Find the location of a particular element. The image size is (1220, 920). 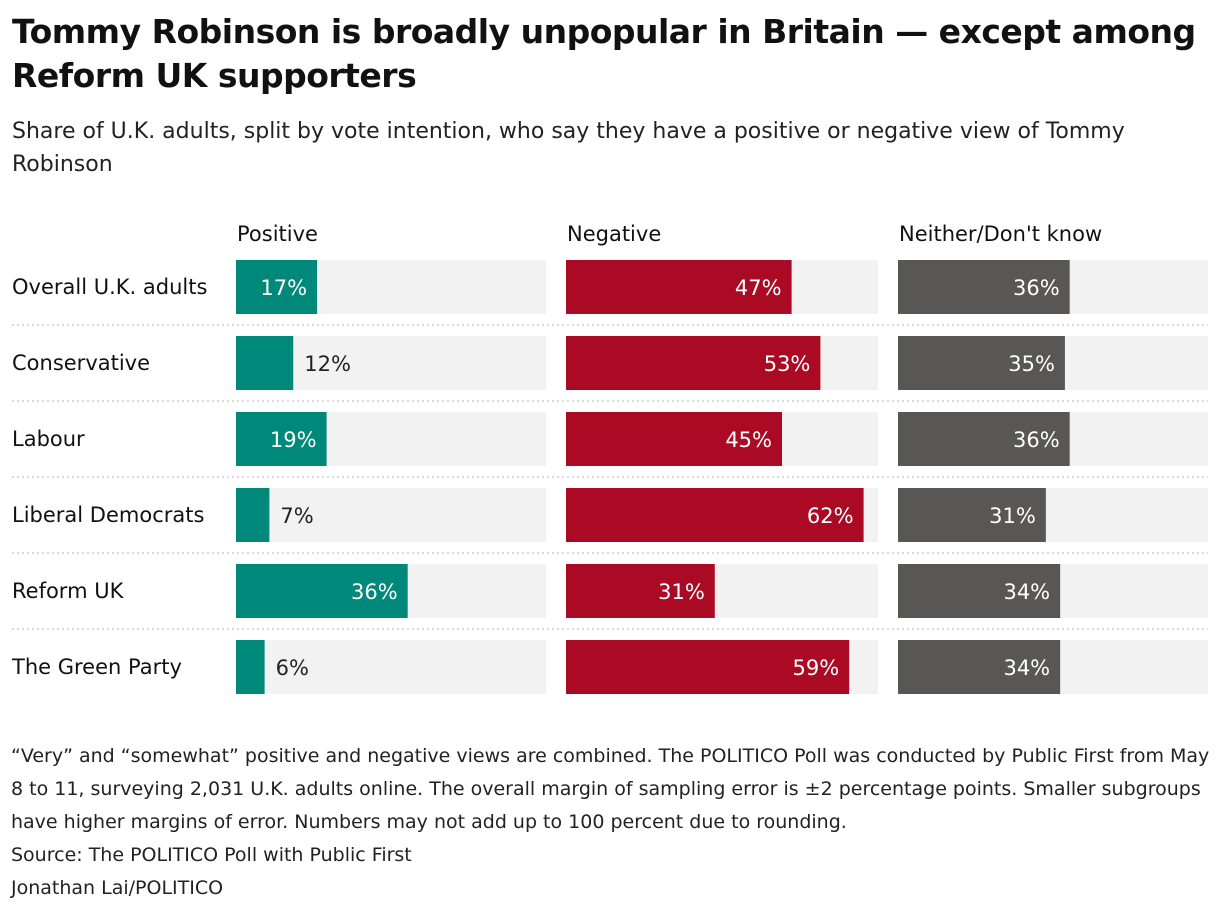

data-label: 45% is located at coordinates (748, 440).